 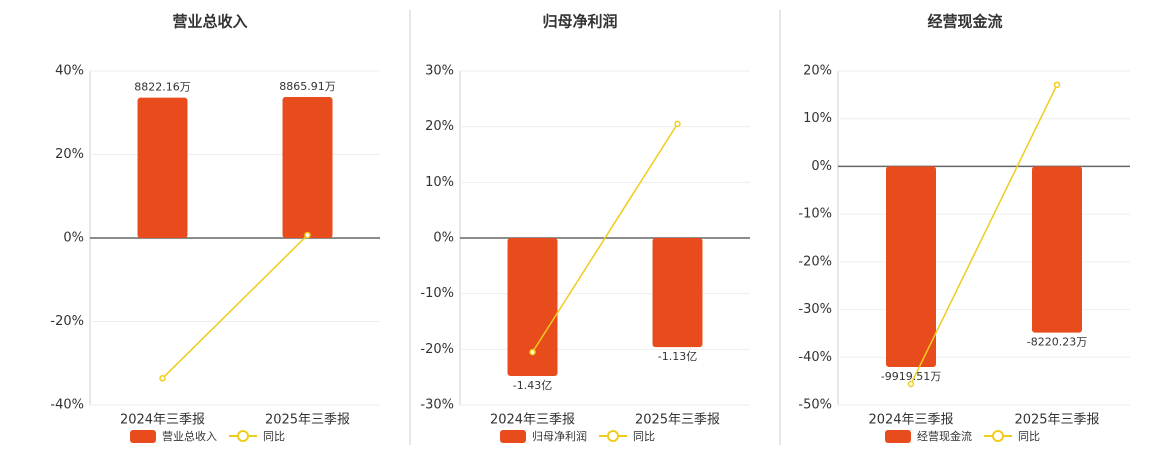 What do you see at coordinates (911, 376) in the screenshot?
I see `value-label: -9919.51万` at bounding box center [911, 376].